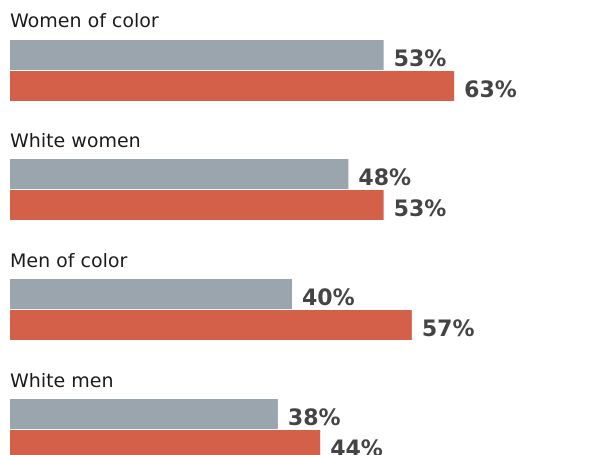  What do you see at coordinates (75, 141) in the screenshot?
I see `category-label: White women` at bounding box center [75, 141].